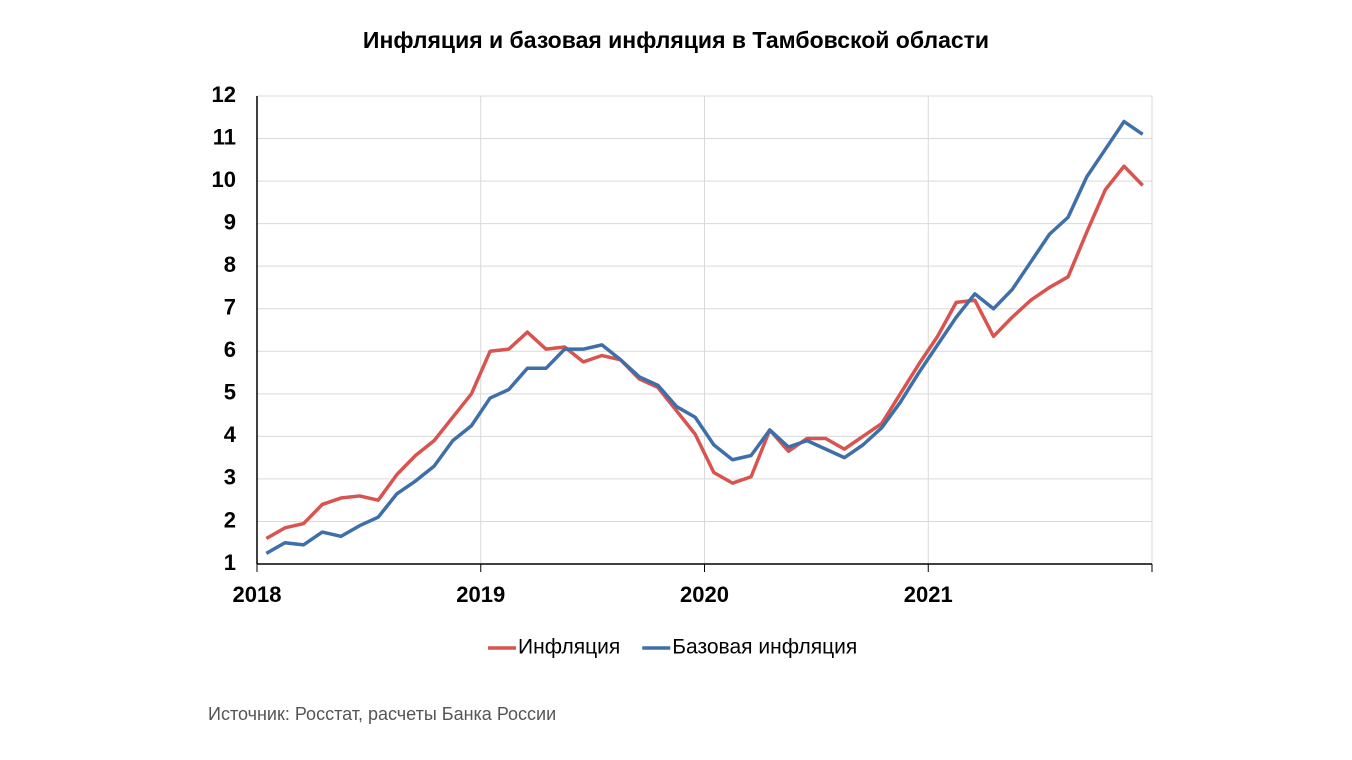 The height and width of the screenshot is (760, 1352). What do you see at coordinates (569, 647) in the screenshot?
I see `legend-label: Инфляция` at bounding box center [569, 647].